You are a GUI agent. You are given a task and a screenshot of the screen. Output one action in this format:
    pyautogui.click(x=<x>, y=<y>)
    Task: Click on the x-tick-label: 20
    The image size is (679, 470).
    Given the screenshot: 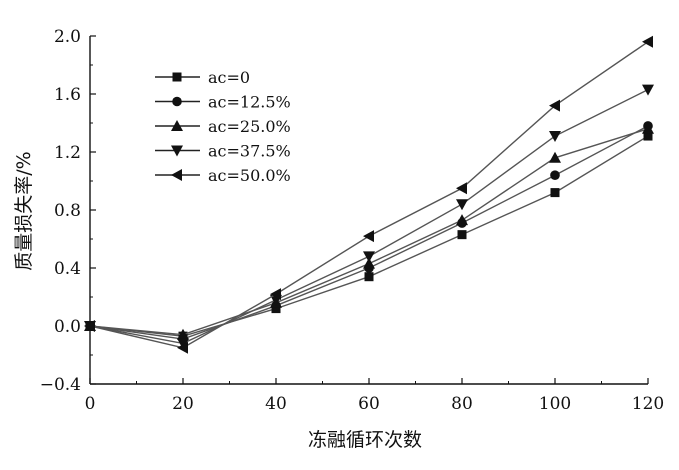 What is the action you would take?
    pyautogui.click(x=183, y=404)
    